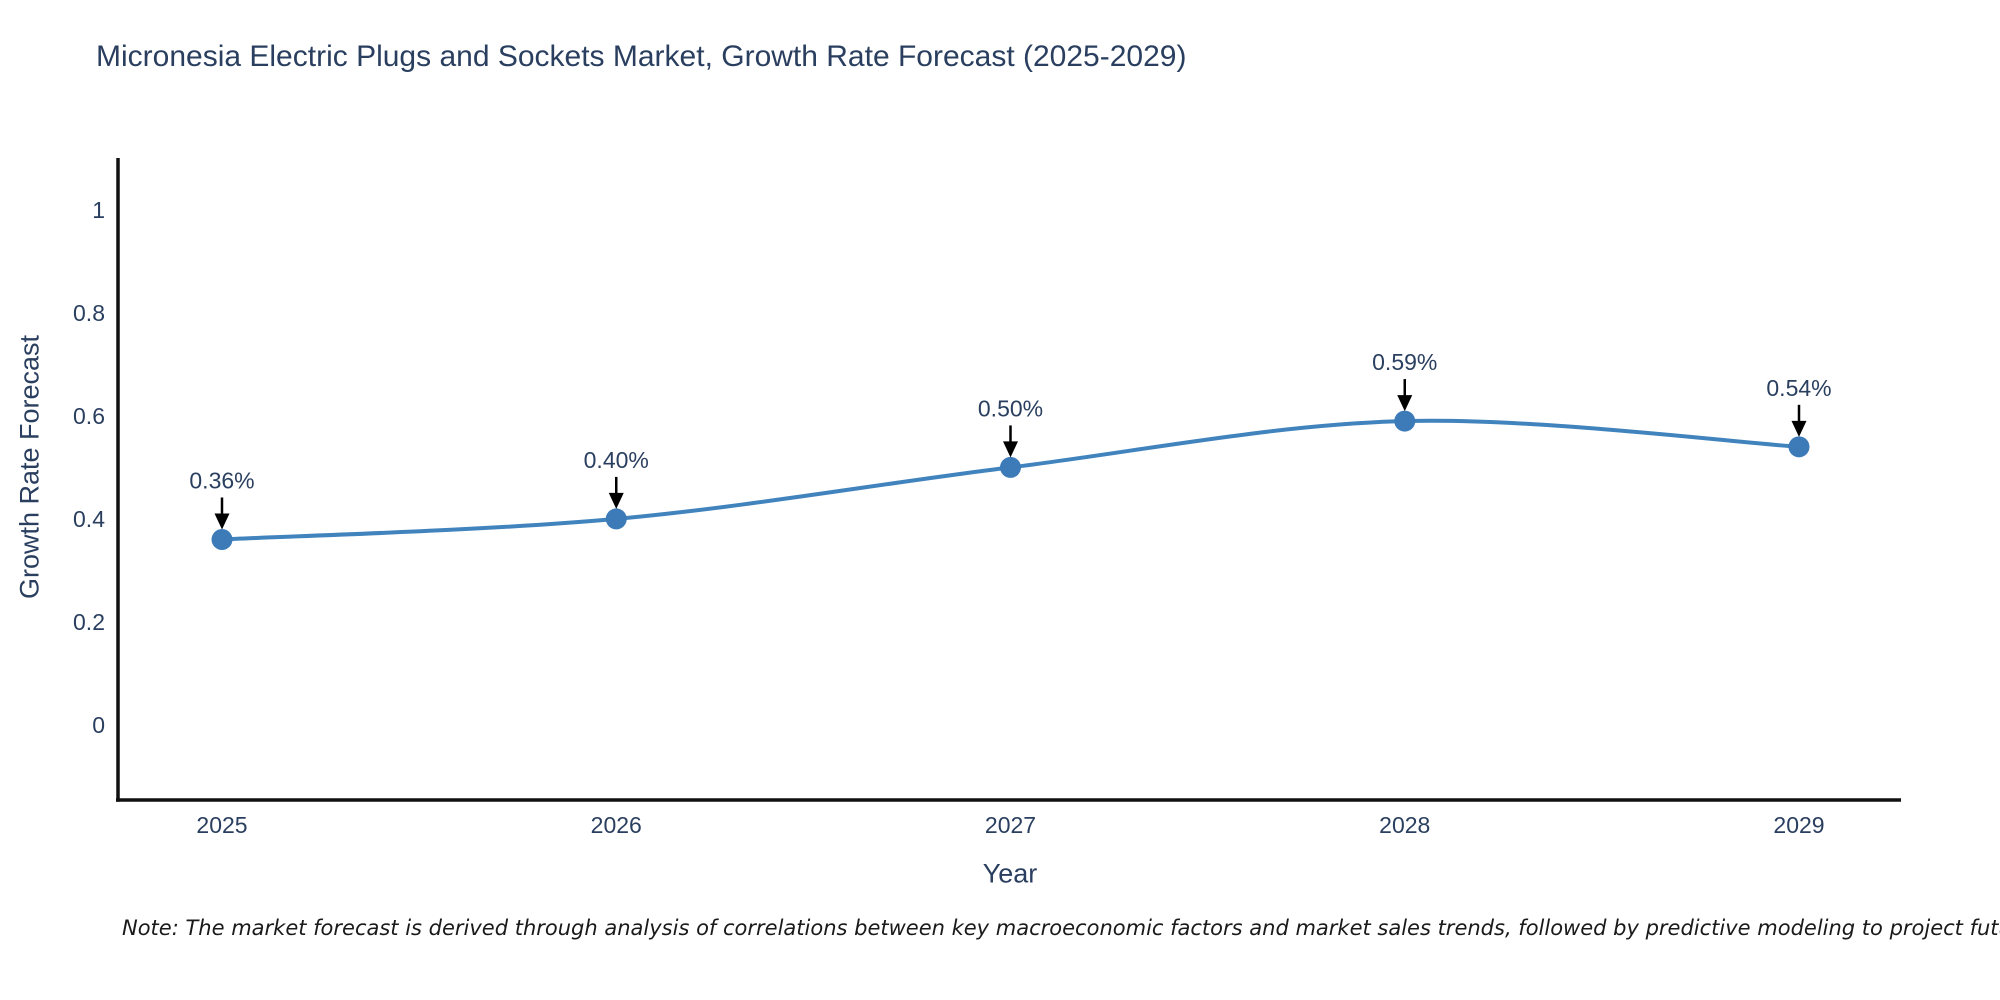 The height and width of the screenshot is (1000, 2000). I want to click on point-value-annotation: 0.59%, so click(1404, 362).